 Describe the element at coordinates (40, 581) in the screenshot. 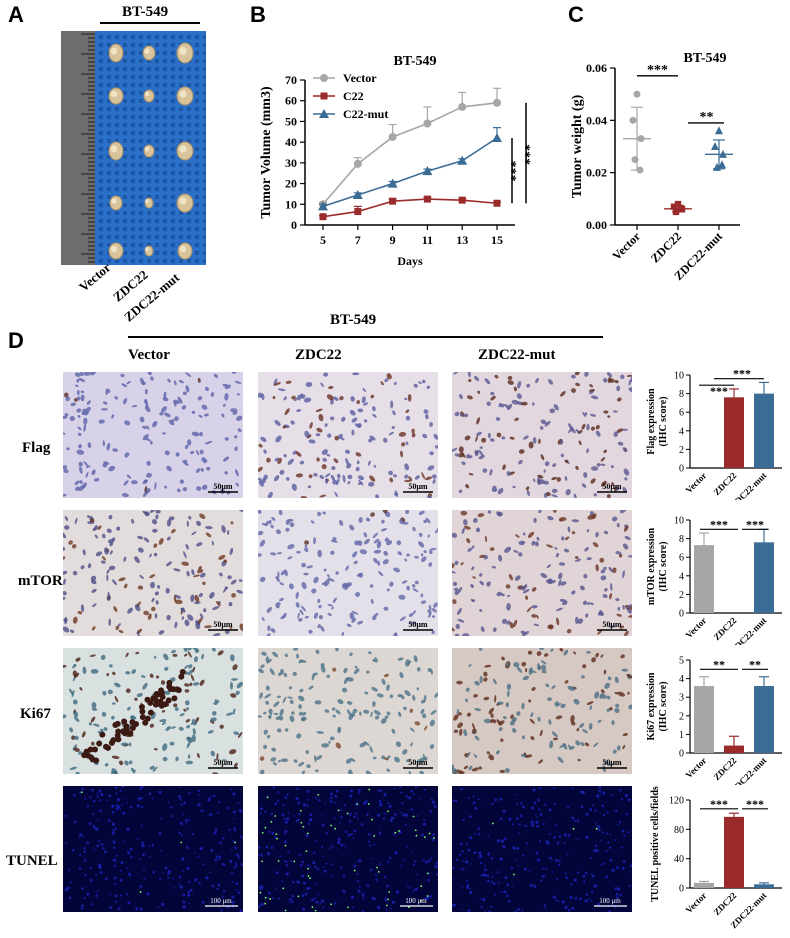

I see `row-label-mtor: mTOR` at that location.